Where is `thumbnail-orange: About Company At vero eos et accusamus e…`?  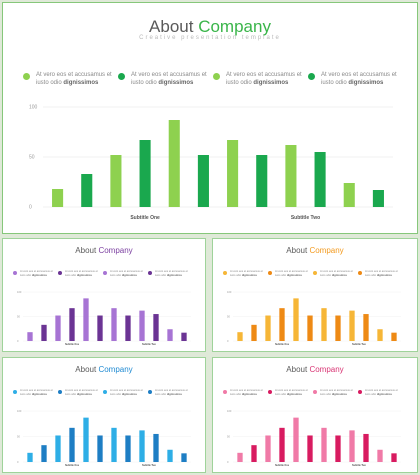 thumbnail-orange: About Company At vero eos et accusamus e… is located at coordinates (315, 295).